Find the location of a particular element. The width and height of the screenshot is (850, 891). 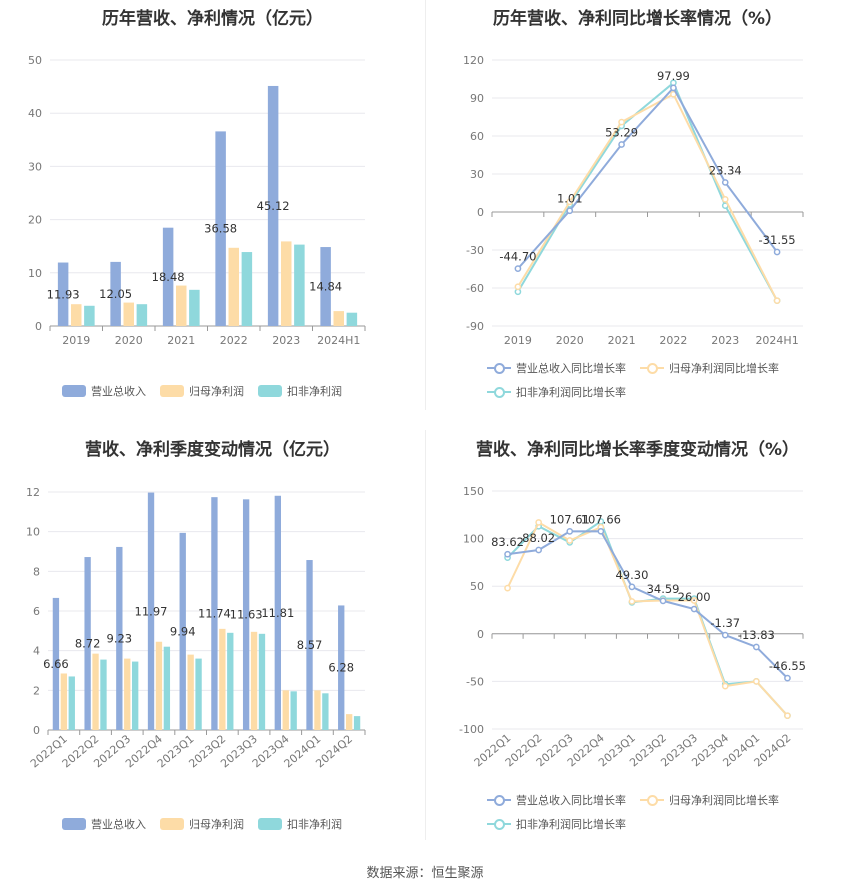

data-label: 36.58 is located at coordinates (220, 229).